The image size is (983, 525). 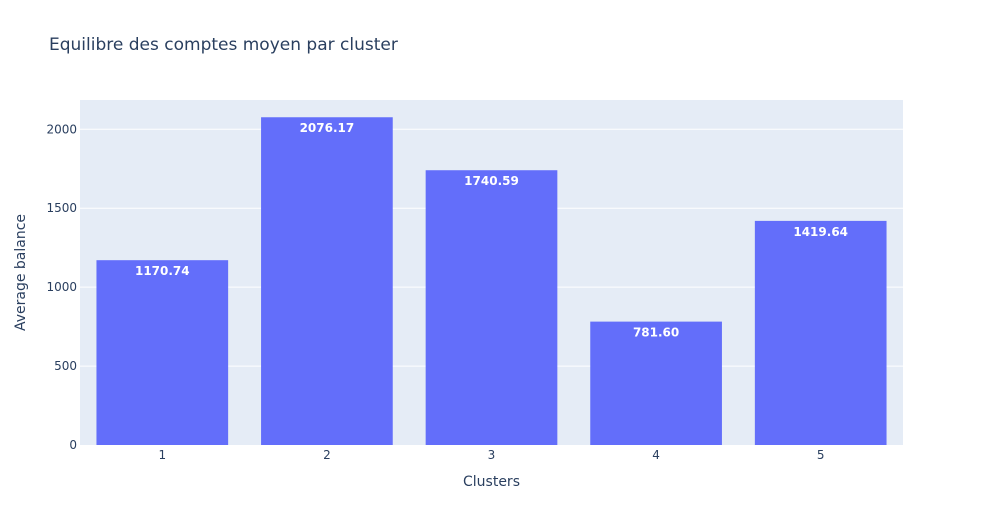 I want to click on y-tick-label: 1500, so click(x=61, y=208).